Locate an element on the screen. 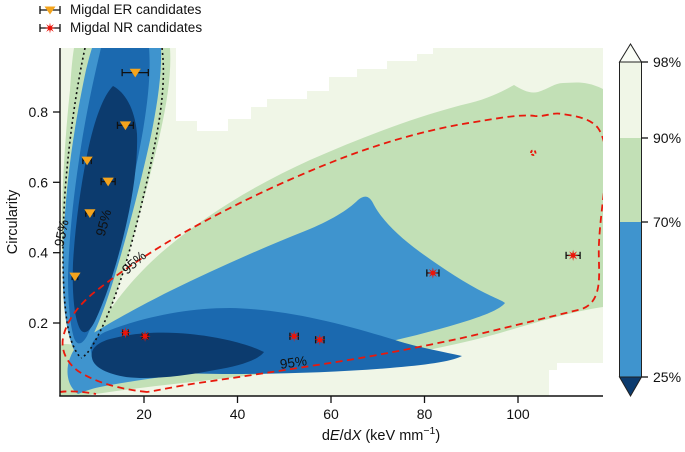  legend-item-er: Migdal ER candidates is located at coordinates (119, 10).